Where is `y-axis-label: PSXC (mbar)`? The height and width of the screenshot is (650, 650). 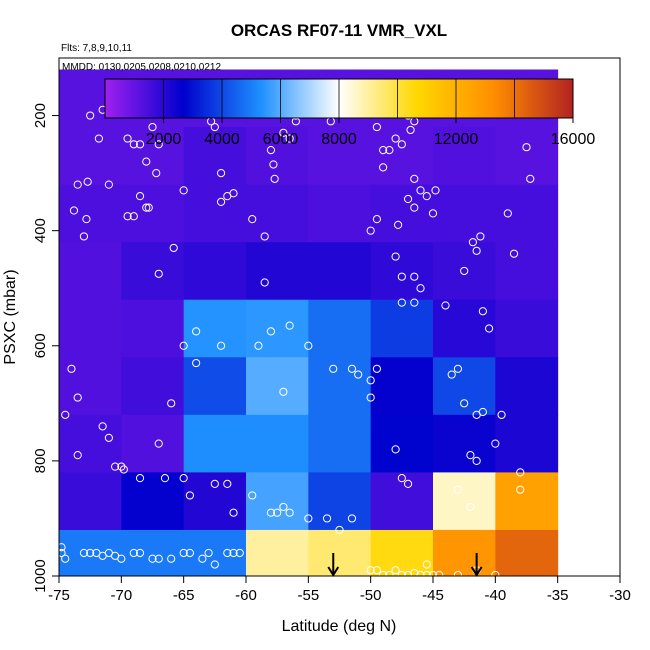
y-axis-label: PSXC (mbar) is located at coordinates (10, 316).